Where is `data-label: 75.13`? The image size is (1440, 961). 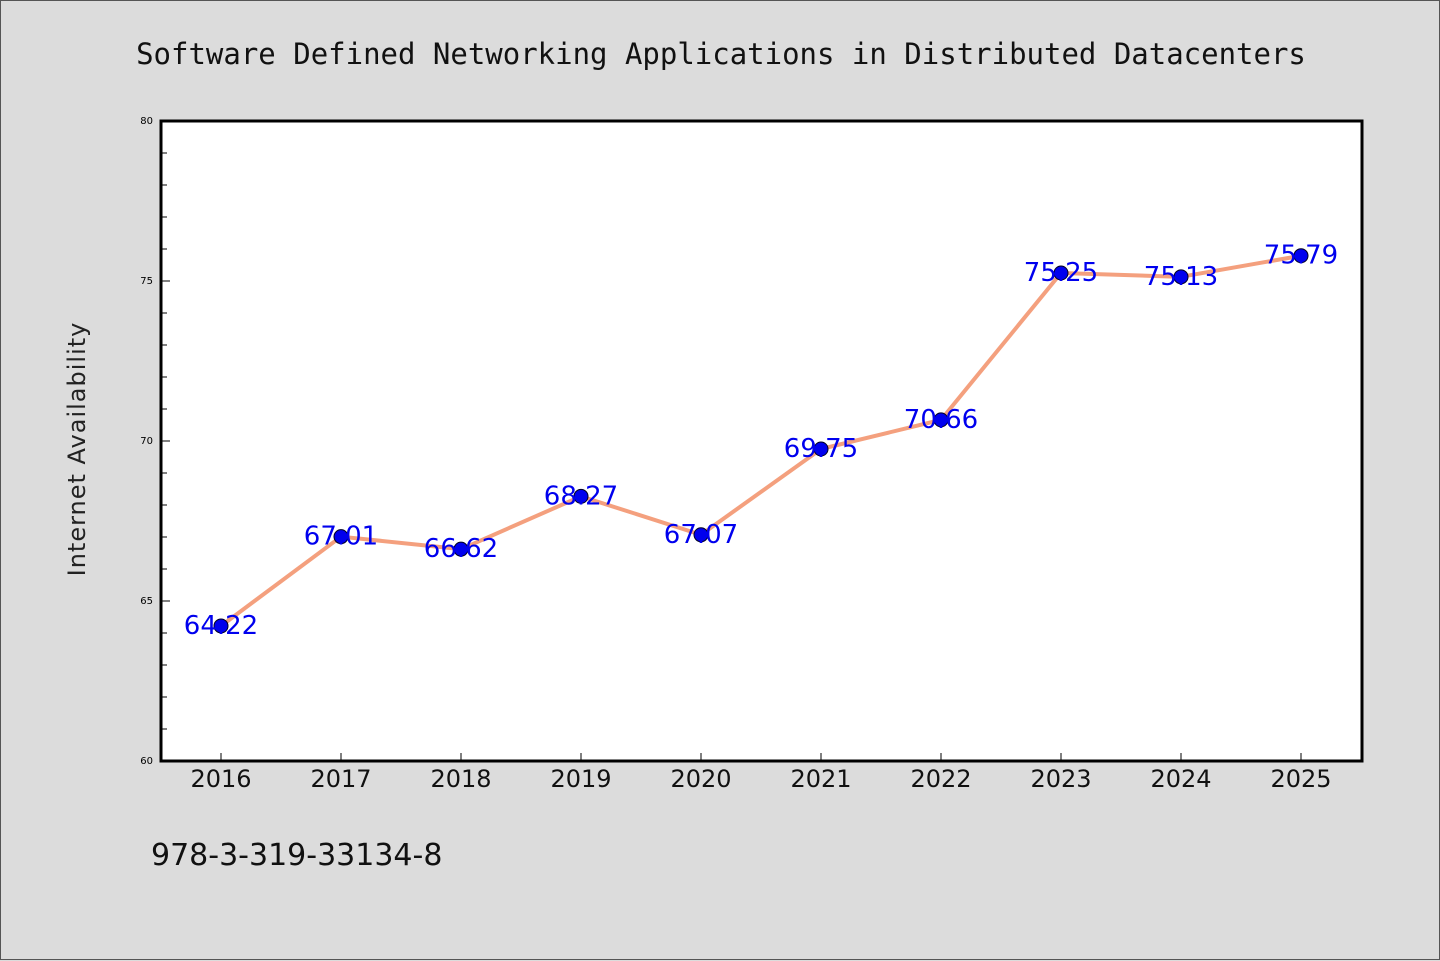
data-label: 75.13 is located at coordinates (1181, 277).